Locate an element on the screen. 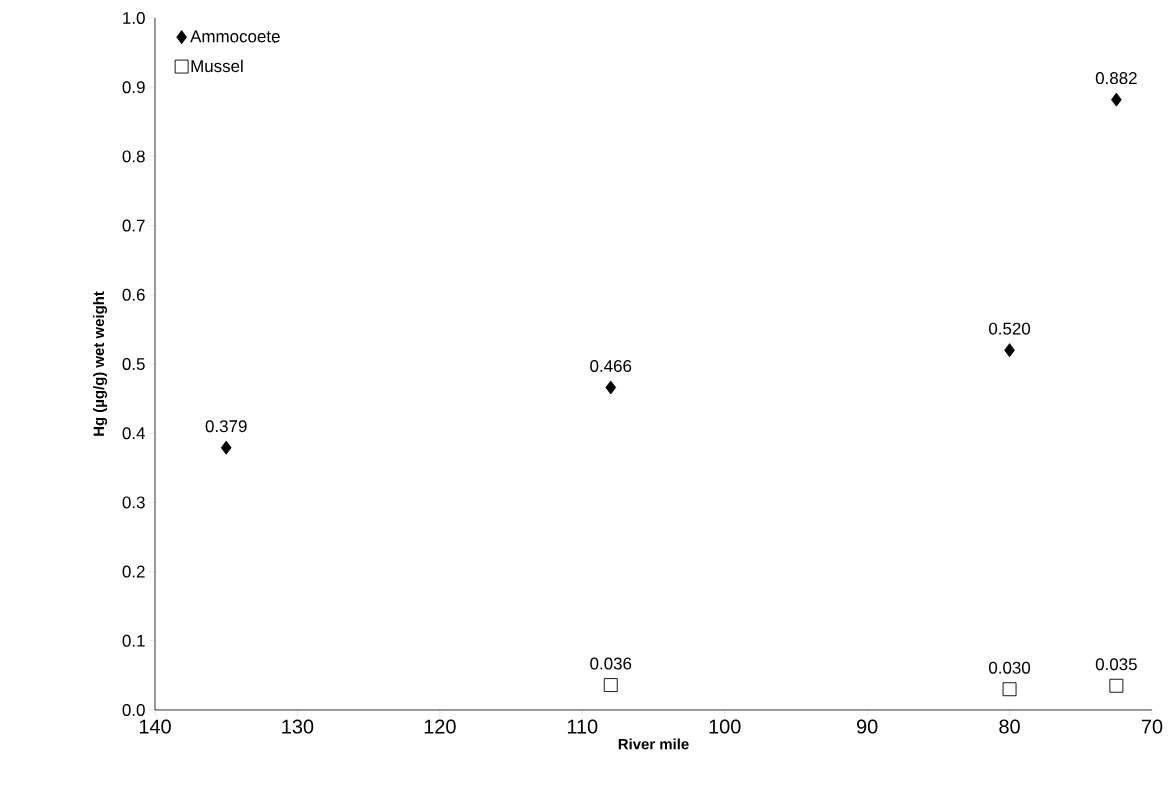 The width and height of the screenshot is (1173, 809). y-tick-label: 0.7 is located at coordinates (133, 225).